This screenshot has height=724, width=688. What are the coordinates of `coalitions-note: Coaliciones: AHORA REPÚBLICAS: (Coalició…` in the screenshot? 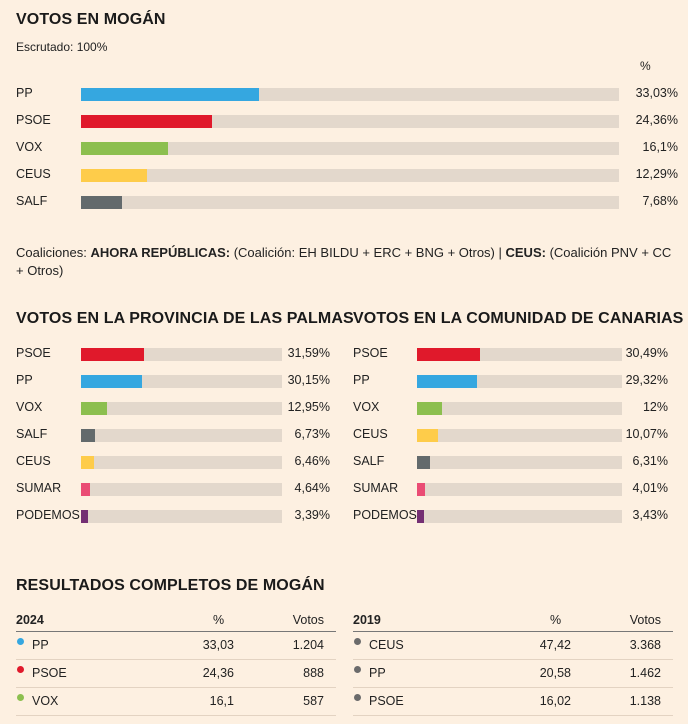 It's located at (346, 262).